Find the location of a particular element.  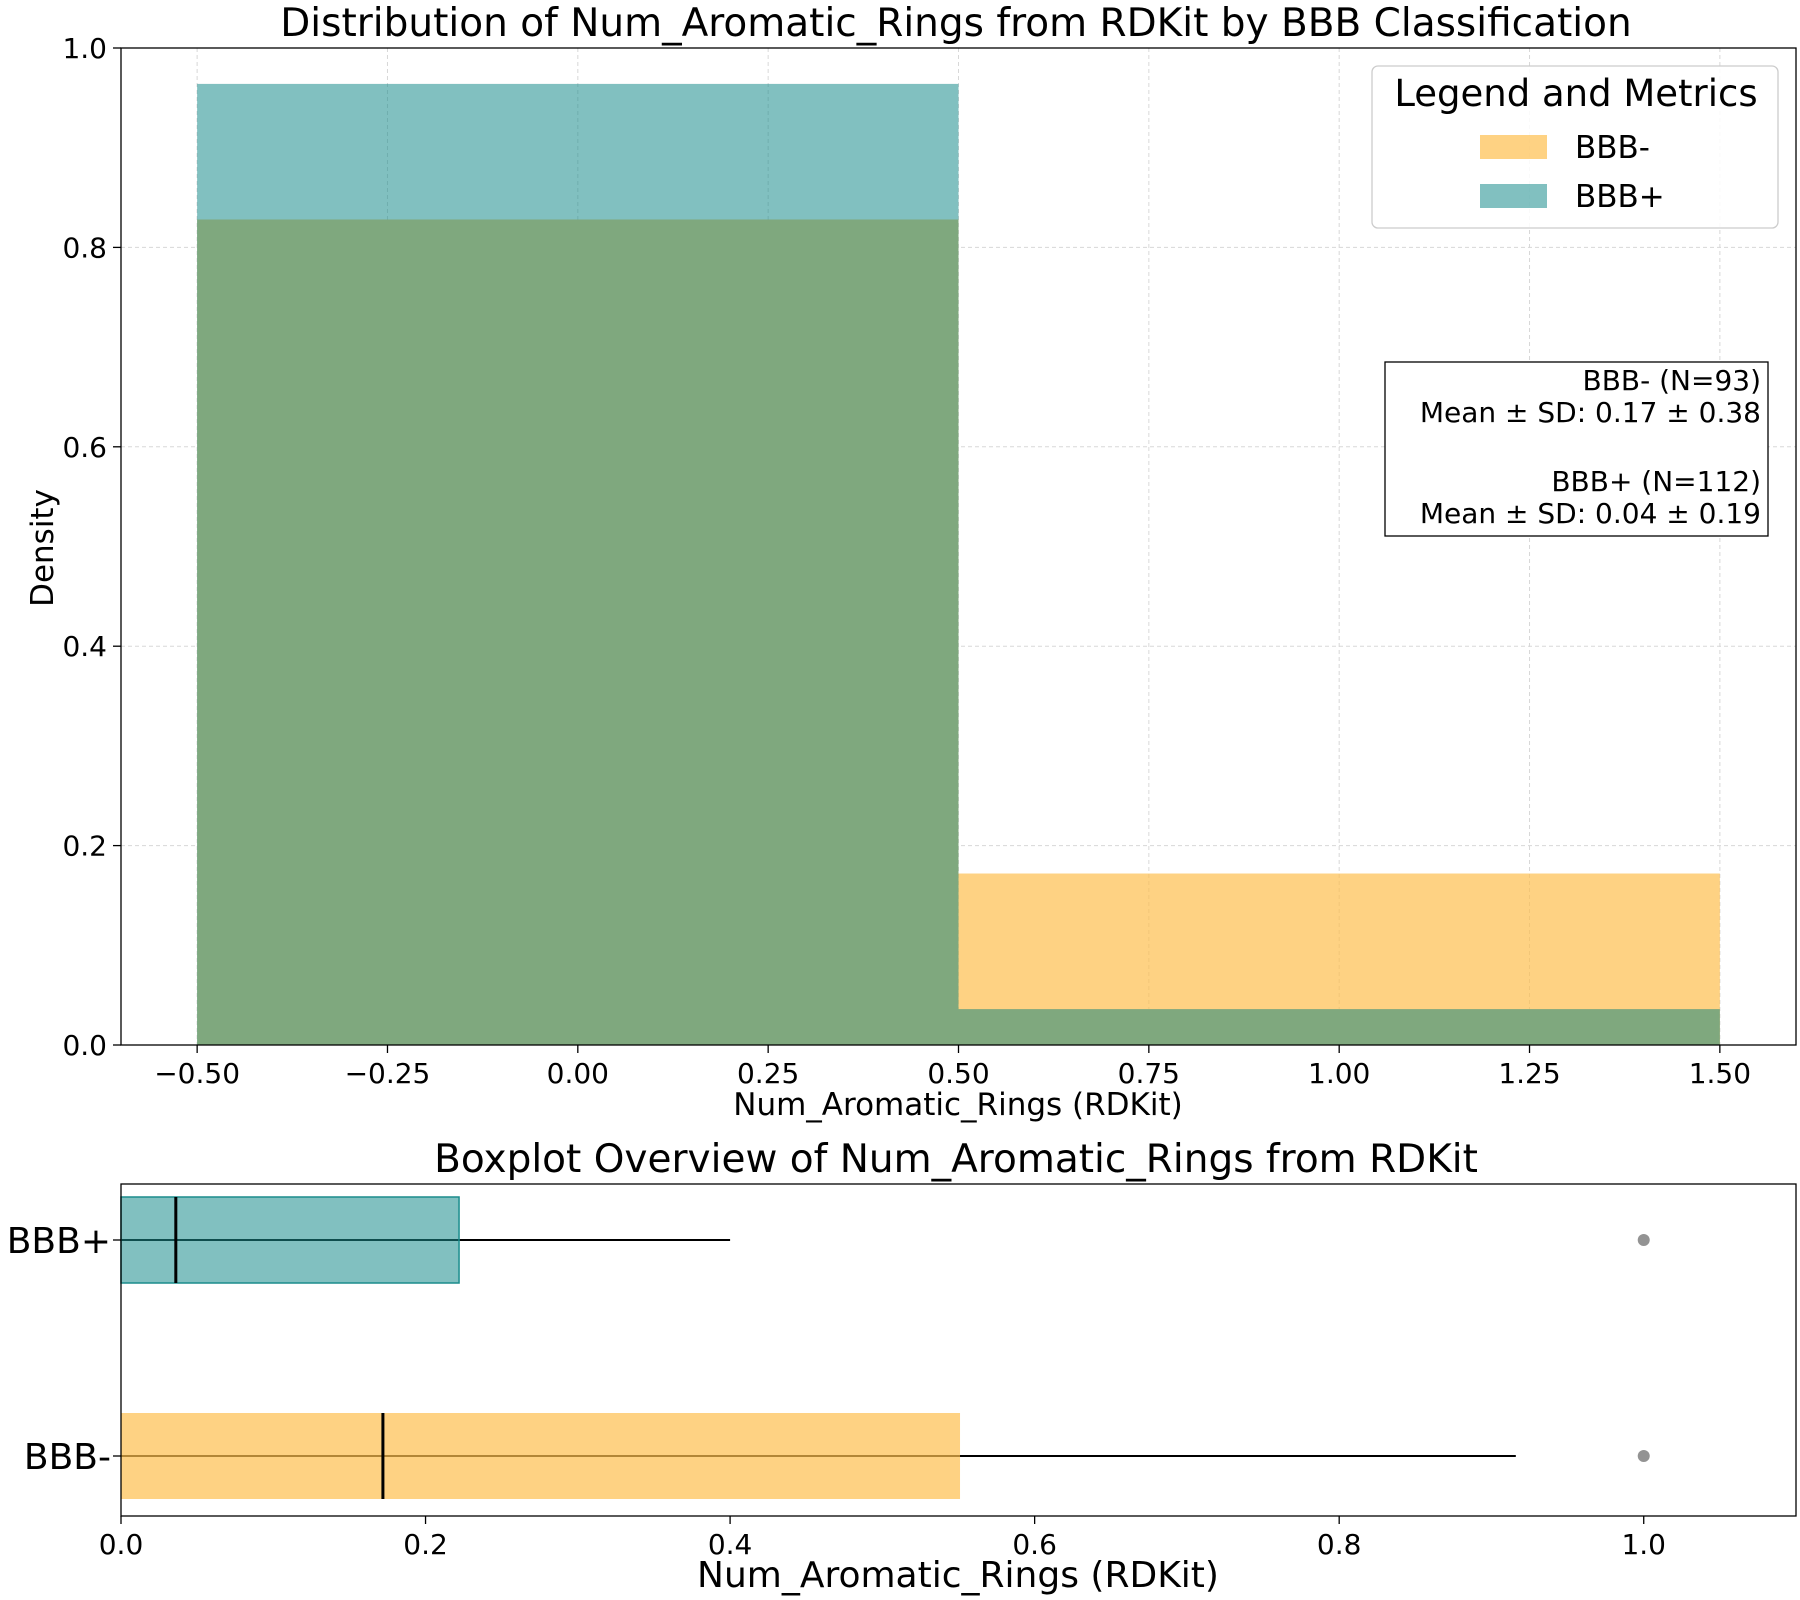

x-tick-label: 0.2 is located at coordinates (425, 1544).